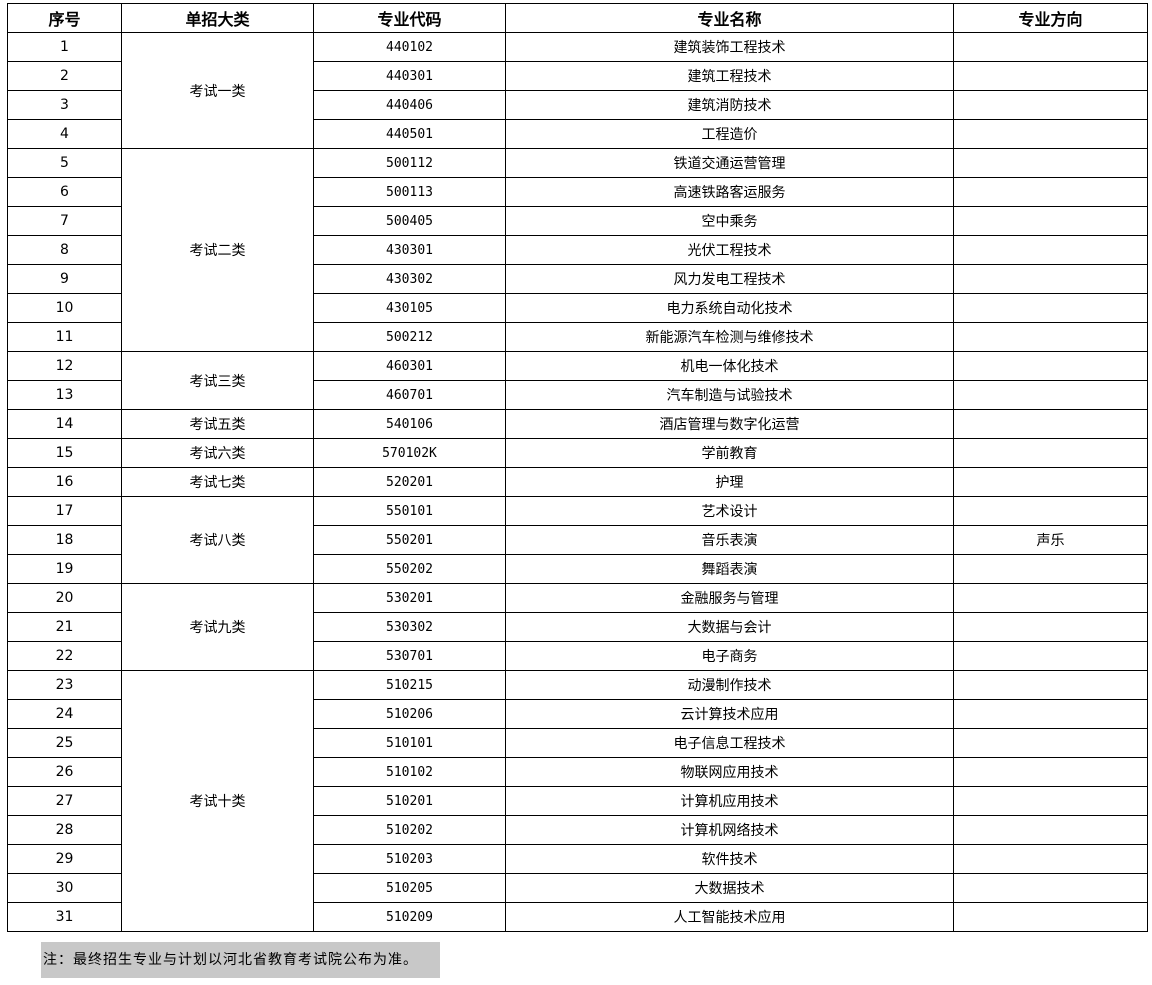 This screenshot has height=985, width=1152. Describe the element at coordinates (729, 453) in the screenshot. I see `major-name: 学前教育` at that location.